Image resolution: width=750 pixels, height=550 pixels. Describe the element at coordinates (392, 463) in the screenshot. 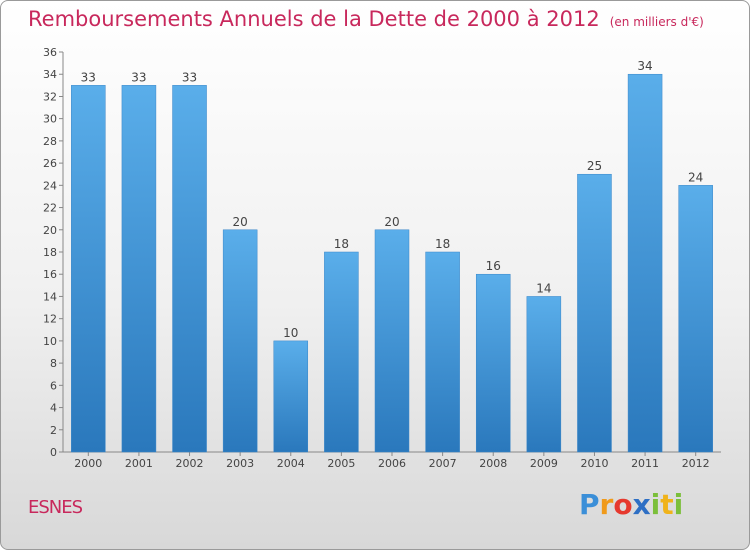

I see `x-tick-label: 2006` at that location.